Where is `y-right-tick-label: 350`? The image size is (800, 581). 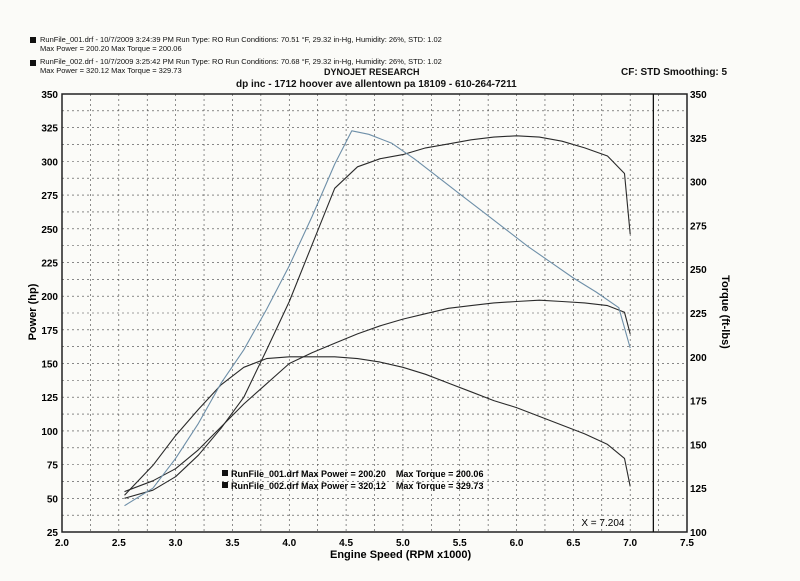 y-right-tick-label: 350 is located at coordinates (698, 95).